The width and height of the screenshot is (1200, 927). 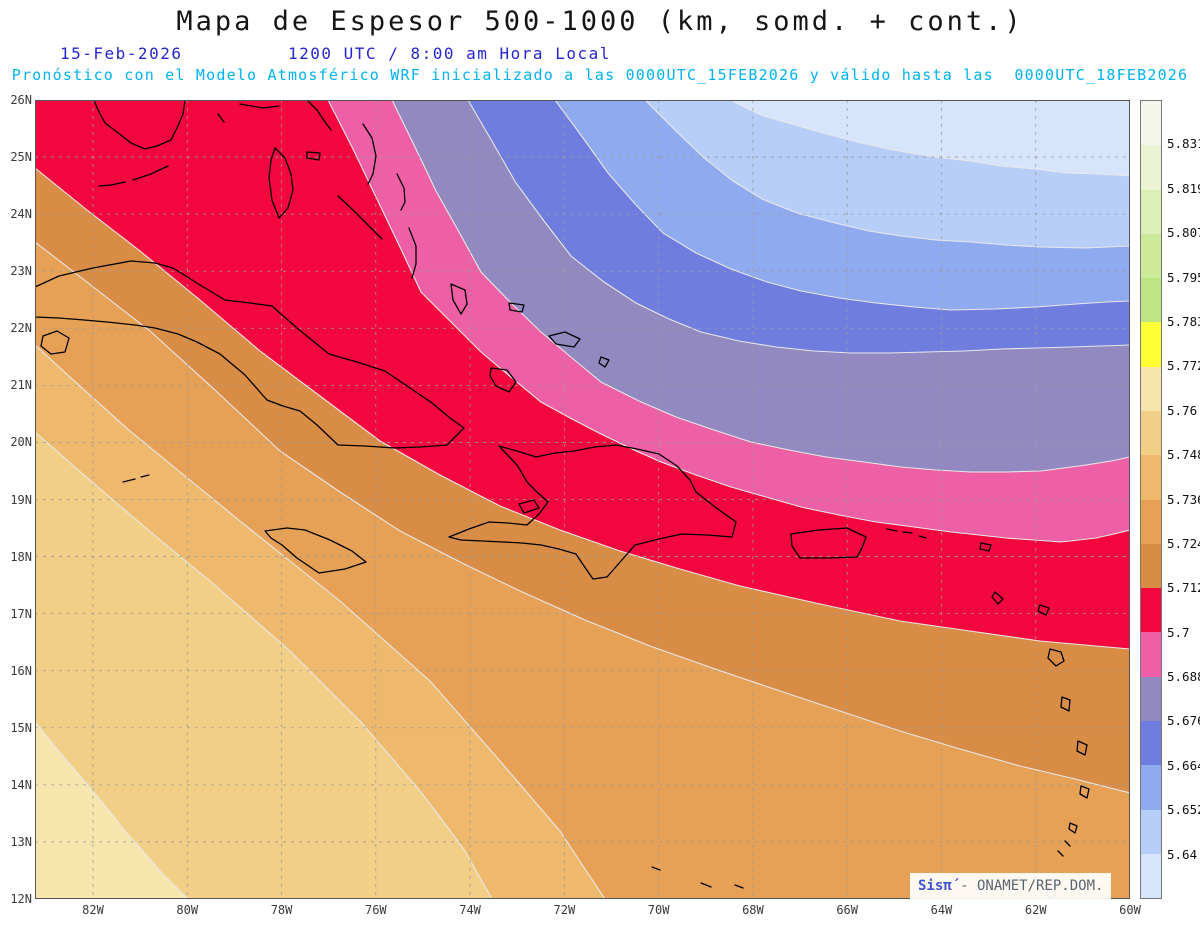 I want to click on lon-label-70W: 70W, so click(x=658, y=910).